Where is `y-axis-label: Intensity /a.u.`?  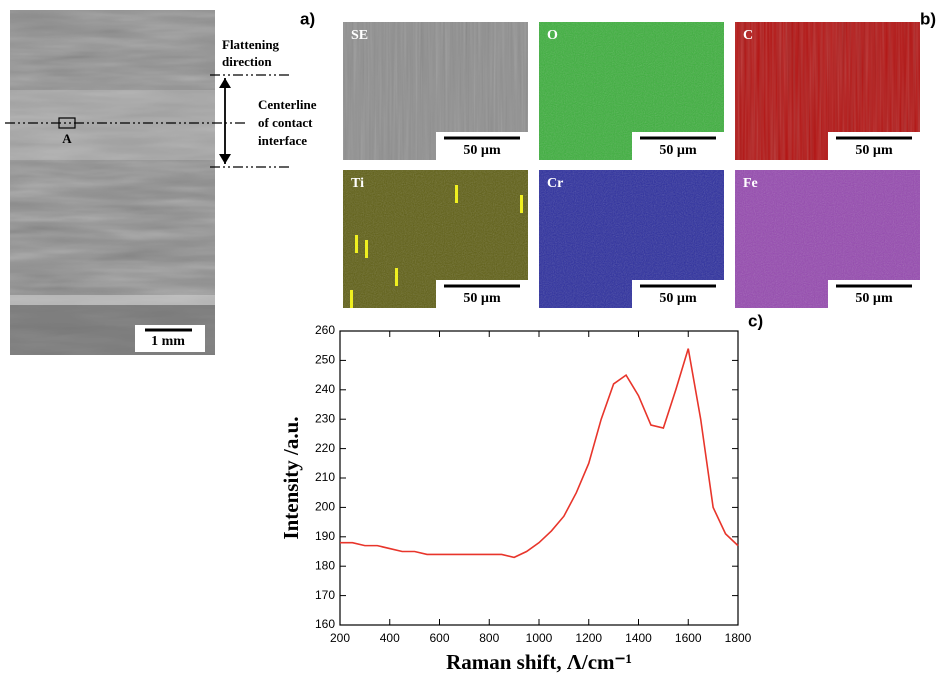 y-axis-label: Intensity /a.u. is located at coordinates (291, 477).